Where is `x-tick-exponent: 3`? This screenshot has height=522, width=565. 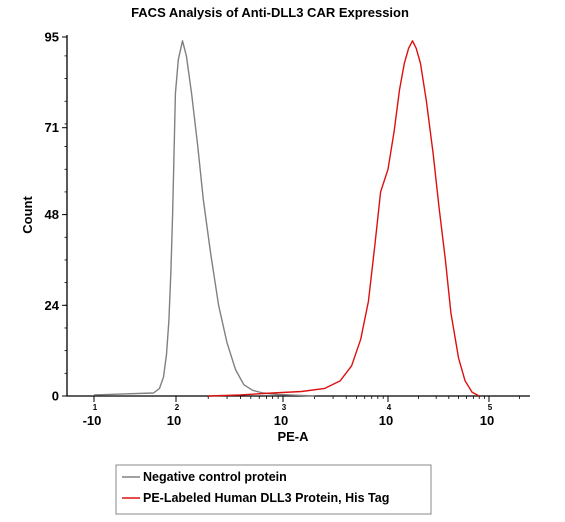
x-tick-exponent: 3 is located at coordinates (284, 407).